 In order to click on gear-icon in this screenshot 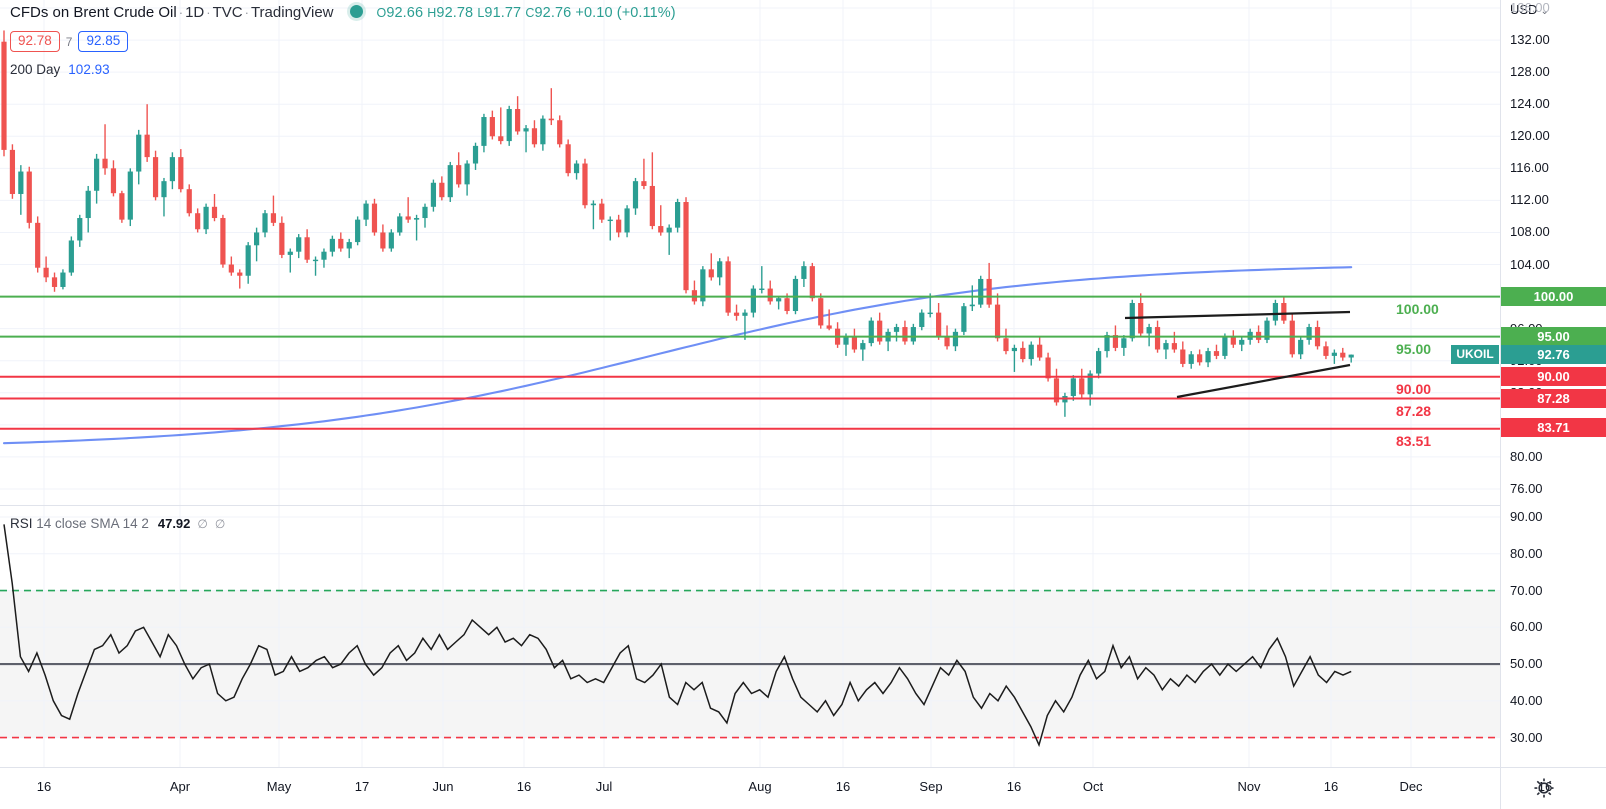, I will do `click(1544, 788)`.